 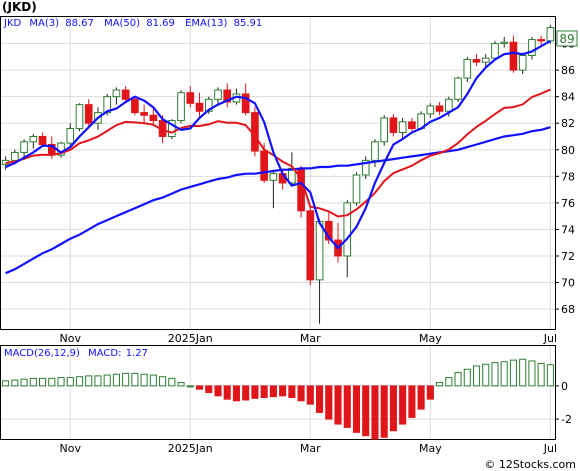 What do you see at coordinates (568, 203) in the screenshot?
I see `price-y-tick-label: 76` at bounding box center [568, 203].